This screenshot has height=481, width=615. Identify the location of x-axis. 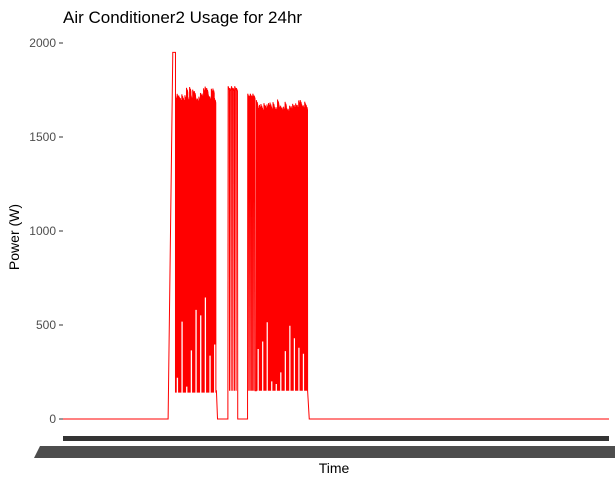
(324, 447).